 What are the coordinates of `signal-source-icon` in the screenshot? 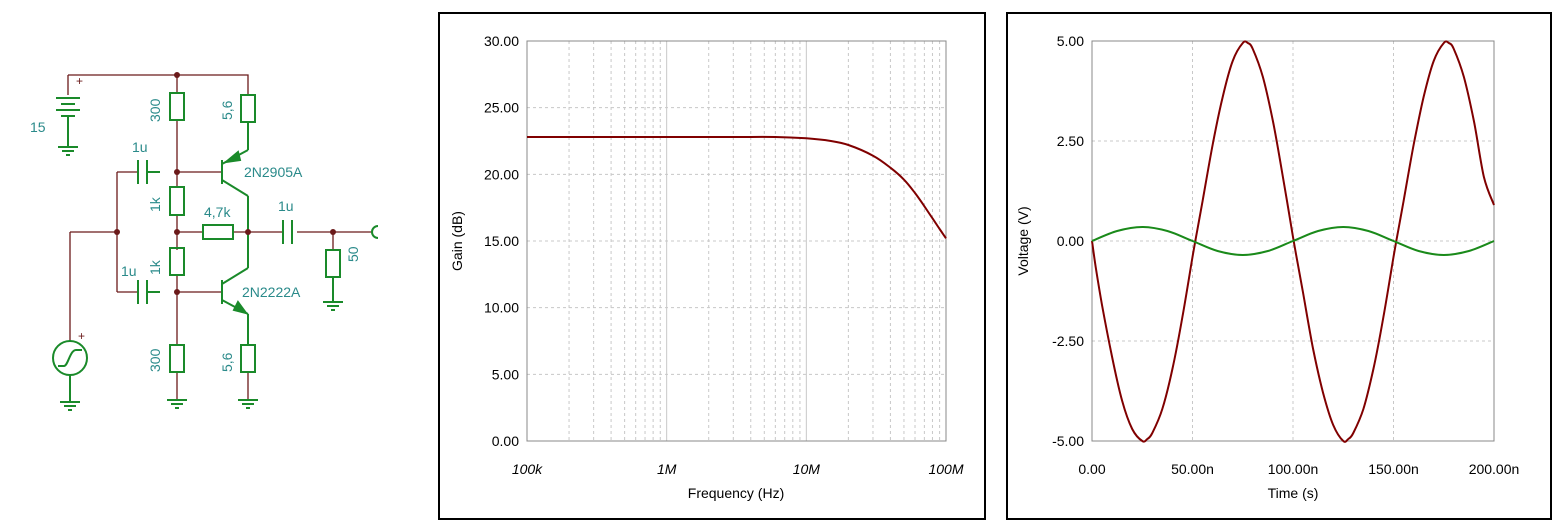 It's located at (70, 371).